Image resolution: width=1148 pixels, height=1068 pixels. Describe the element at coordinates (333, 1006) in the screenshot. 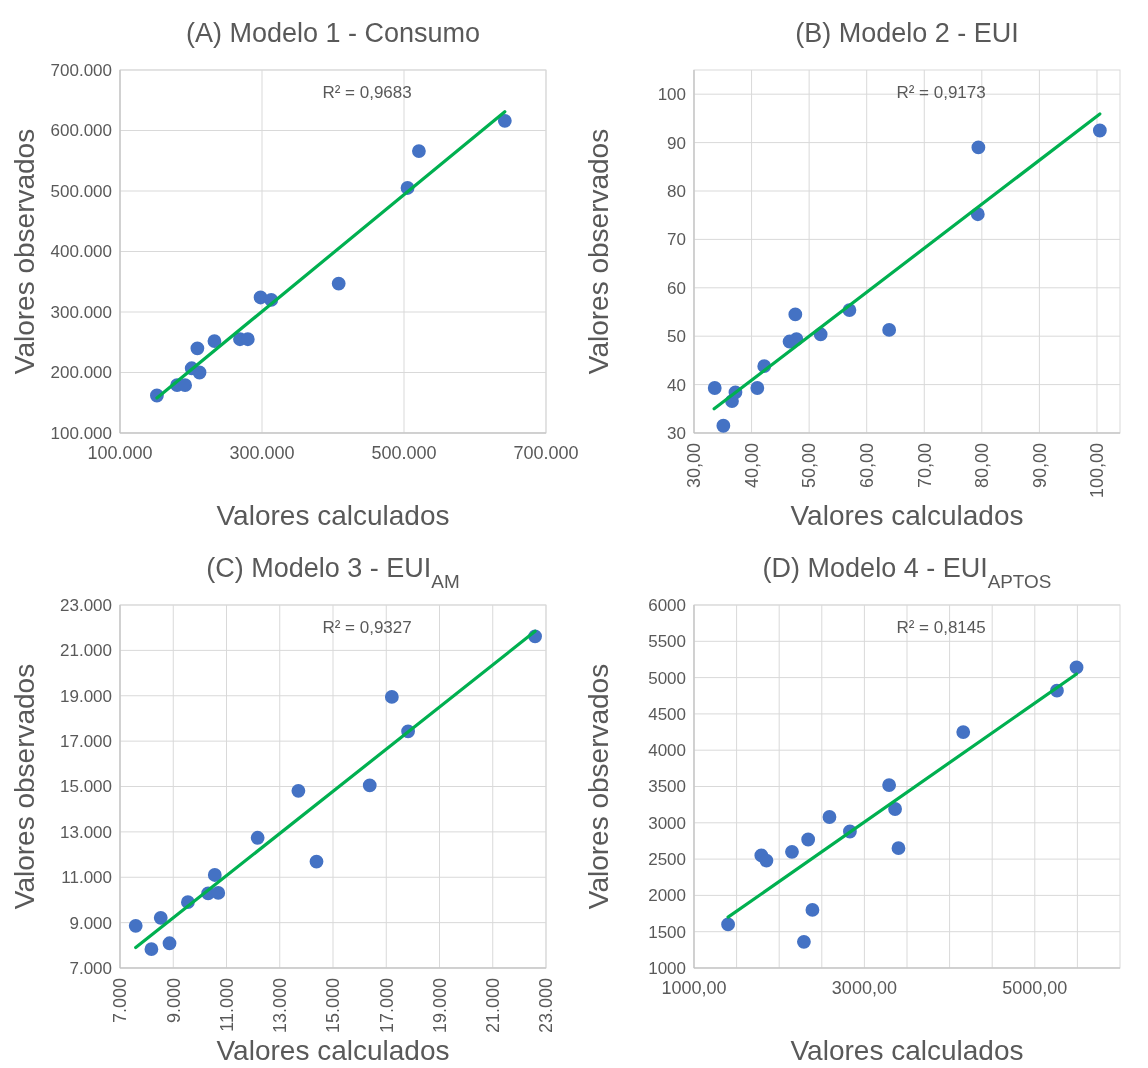

I see `x-tick-label: 15.000` at that location.